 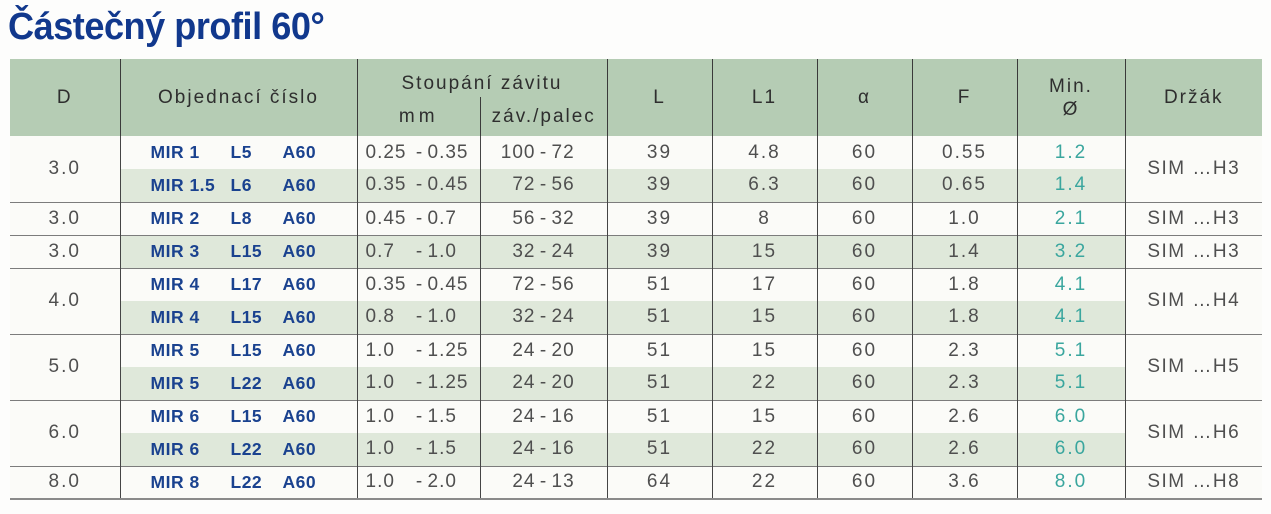 I want to click on pitch-mm-range: 0.35-0.45, so click(x=422, y=185).